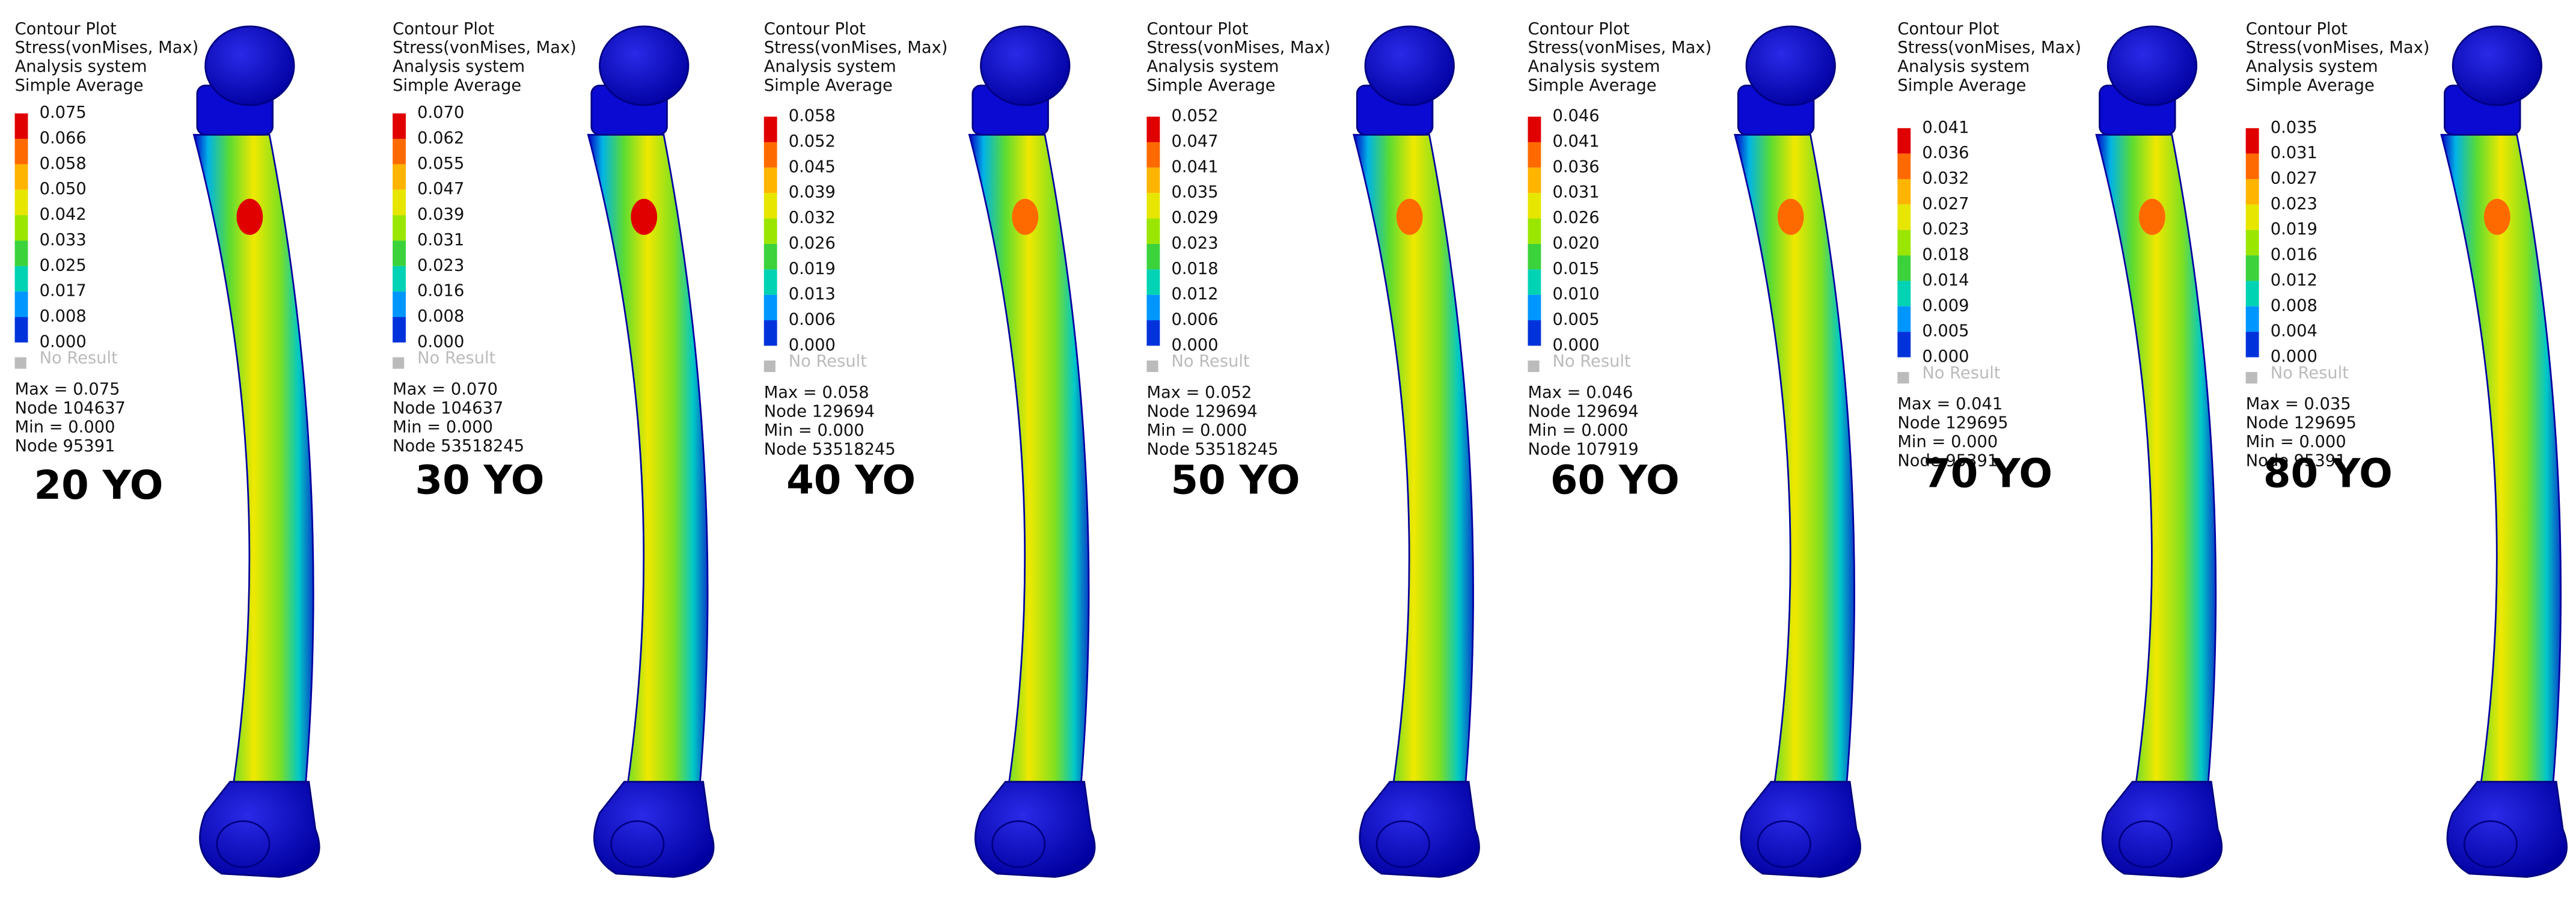 Image resolution: width=2576 pixels, height=905 pixels. What do you see at coordinates (1575, 243) in the screenshot?
I see `legend-value: 0.020` at bounding box center [1575, 243].